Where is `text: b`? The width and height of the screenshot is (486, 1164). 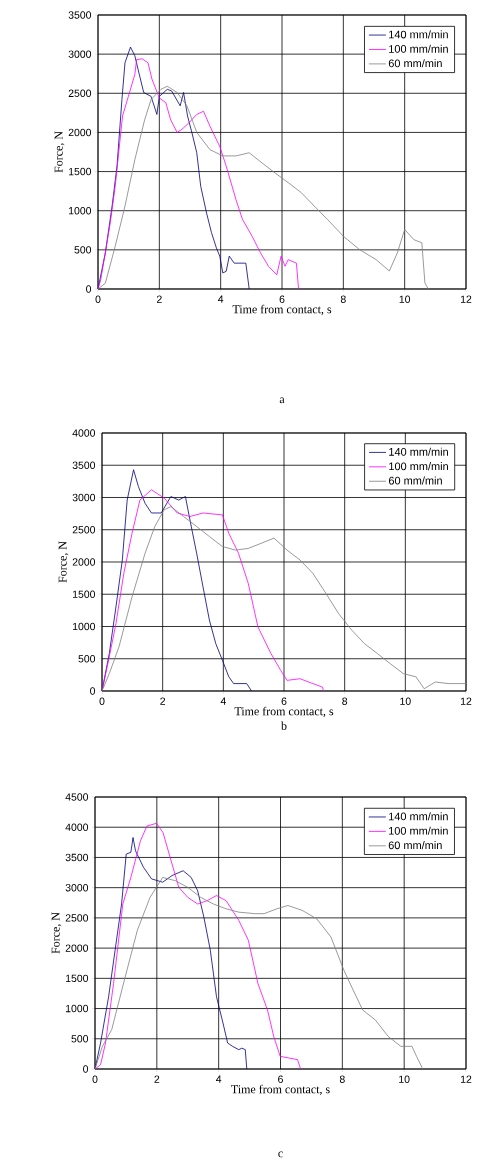
text: b is located at coordinates (284, 725).